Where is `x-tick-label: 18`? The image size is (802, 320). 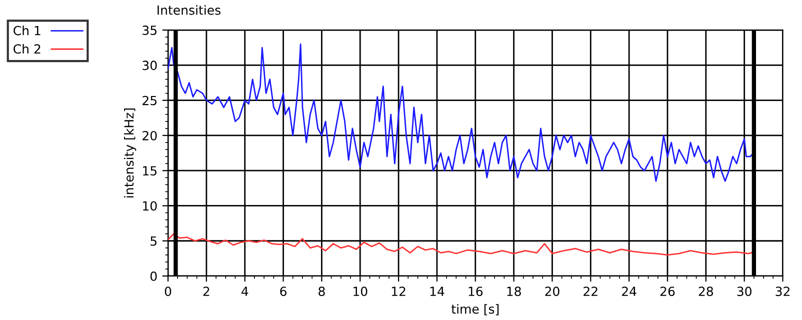 x-tick-label: 18 is located at coordinates (514, 291).